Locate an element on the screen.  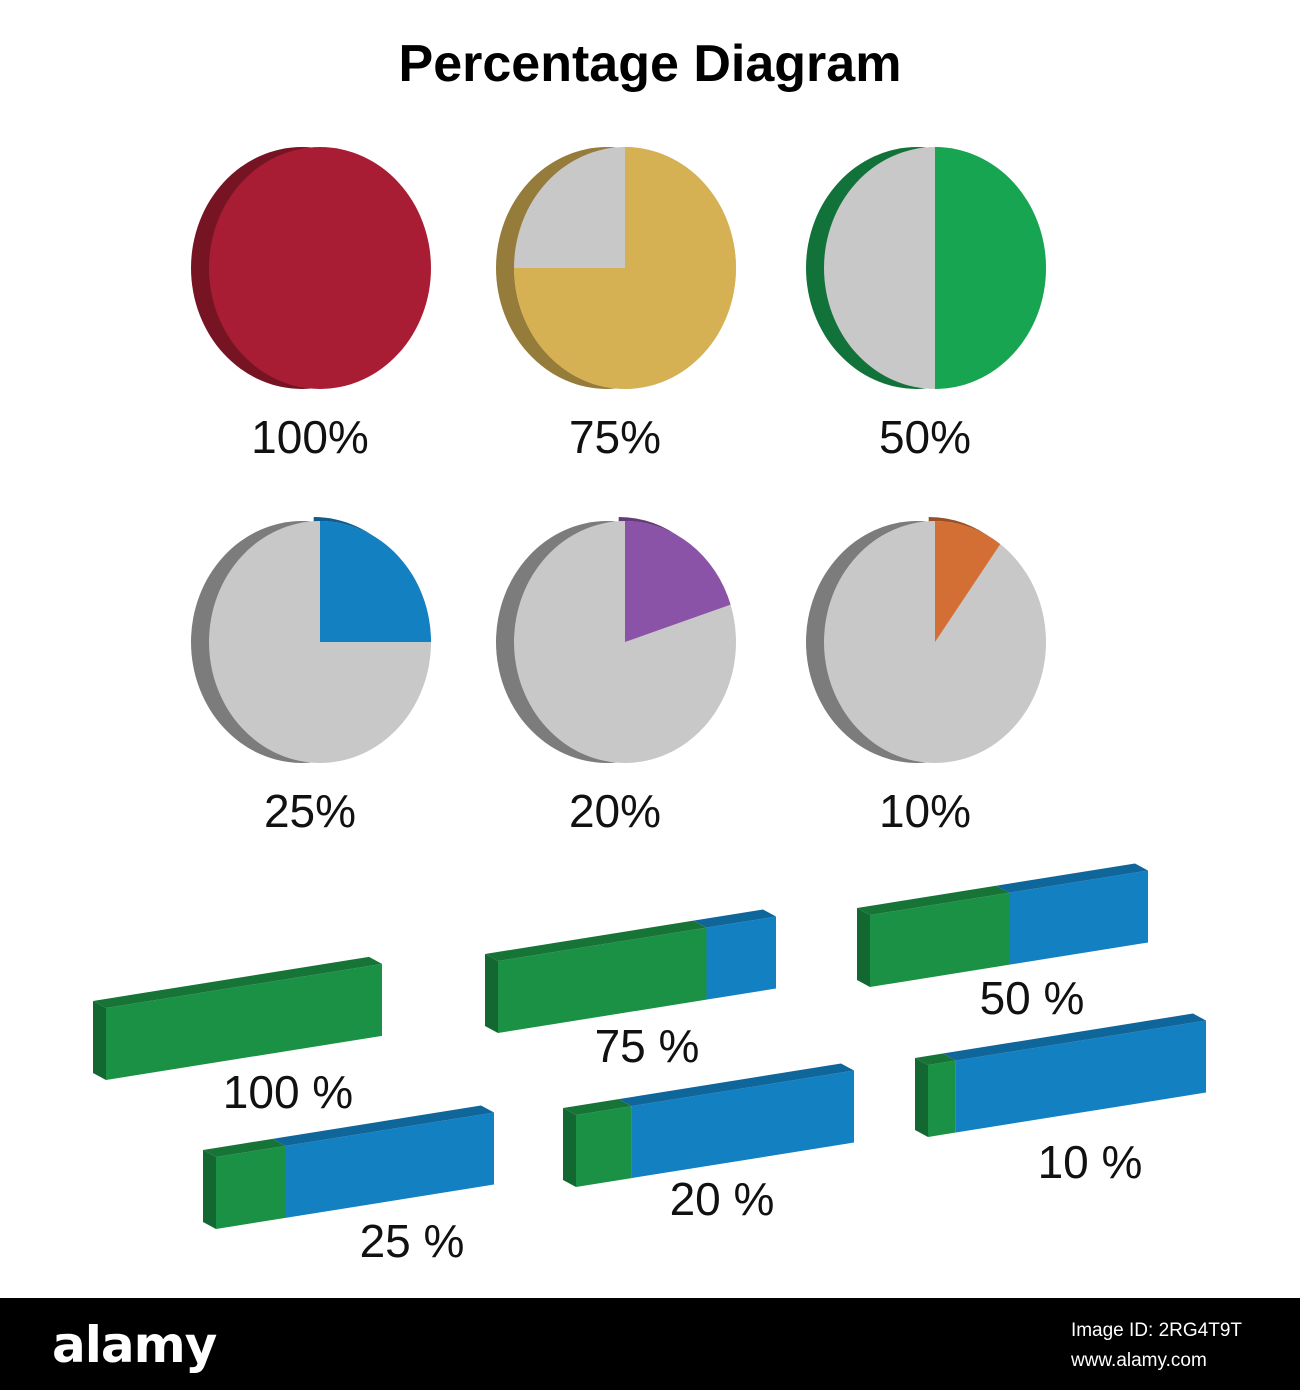
bar-label: 50 % is located at coordinates (1032, 998).